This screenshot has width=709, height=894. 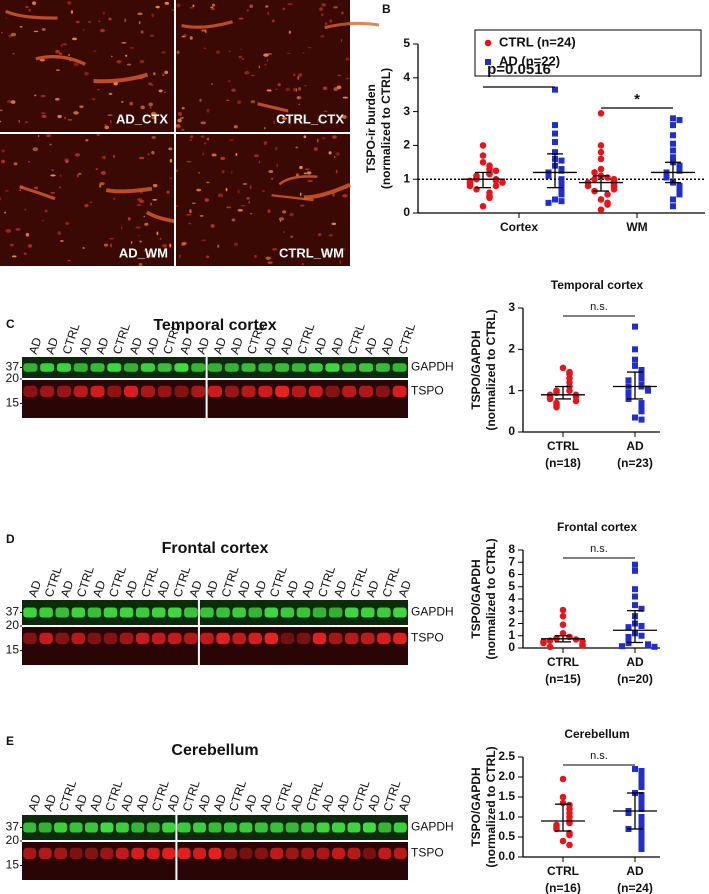 I want to click on band-label: TSPO, so click(x=427, y=853).